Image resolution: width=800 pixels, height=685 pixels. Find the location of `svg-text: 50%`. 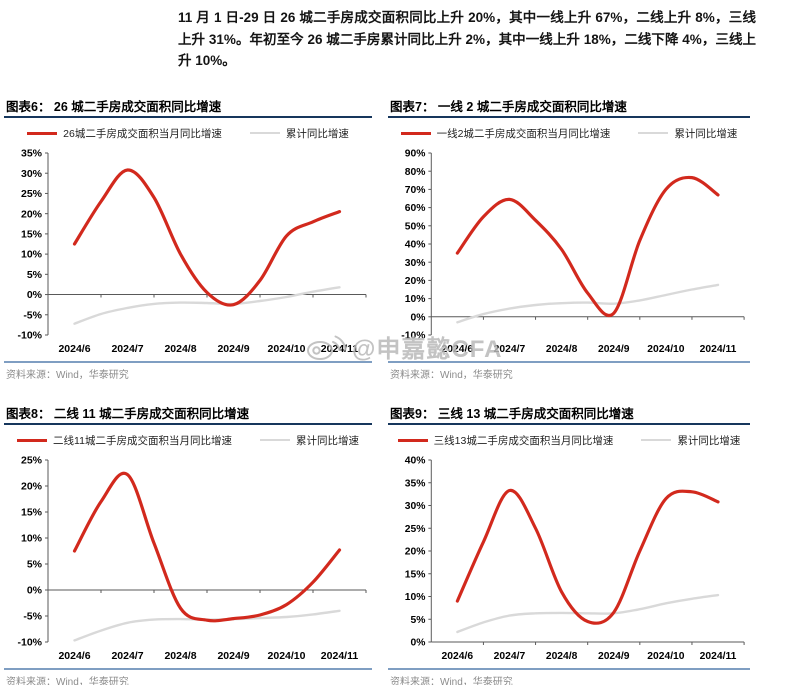

svg-text: 50% is located at coordinates (415, 226).